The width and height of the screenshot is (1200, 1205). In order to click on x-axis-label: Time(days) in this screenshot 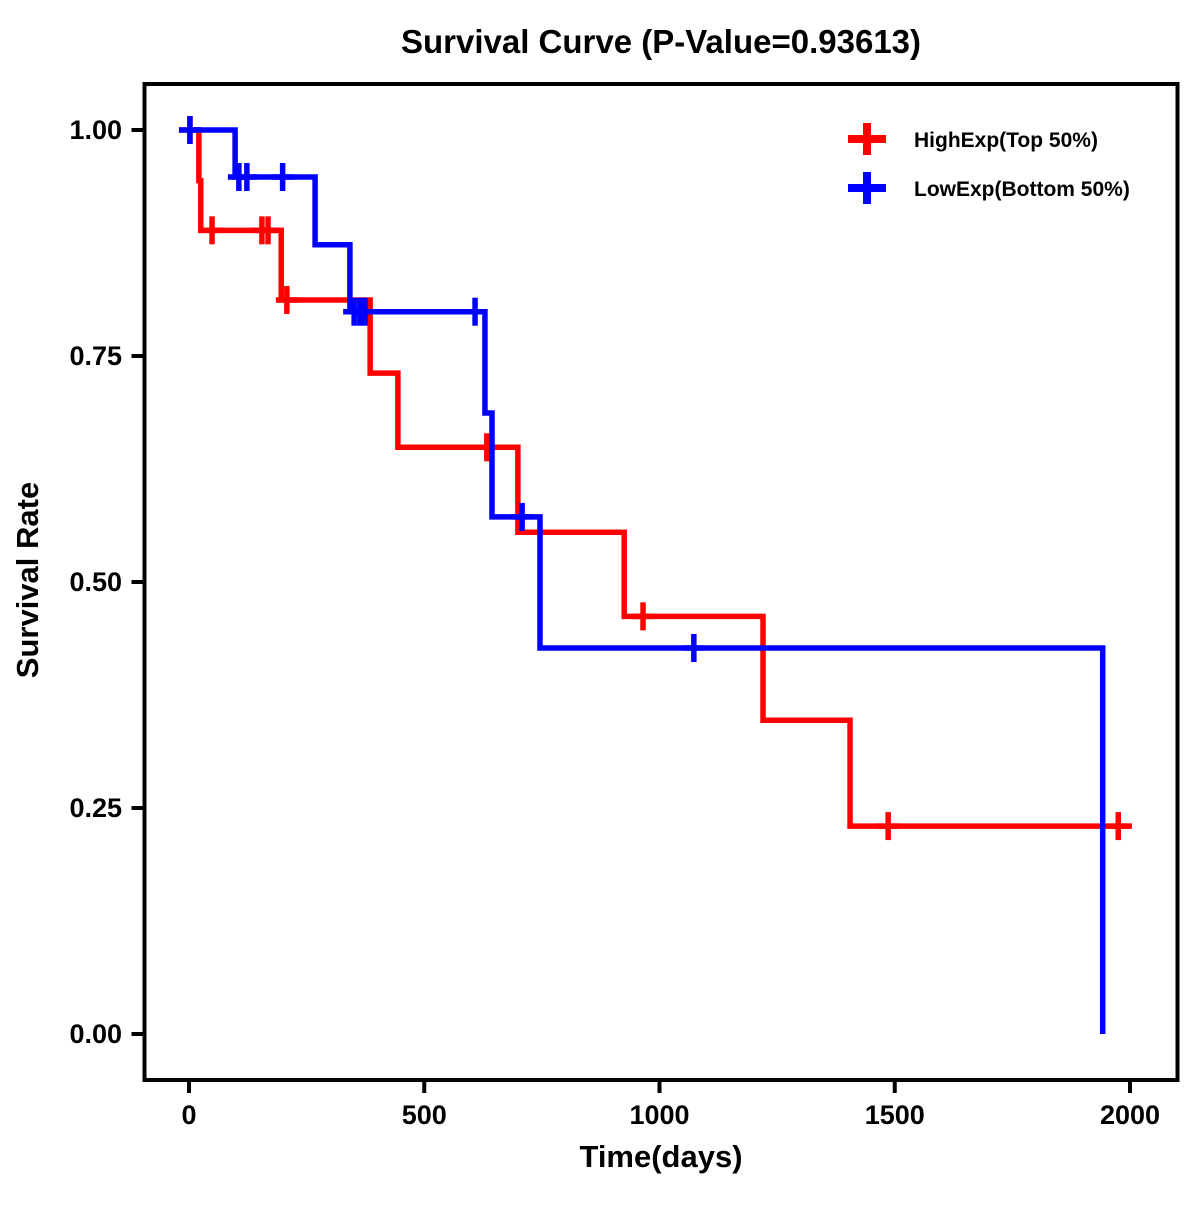, I will do `click(660, 1156)`.